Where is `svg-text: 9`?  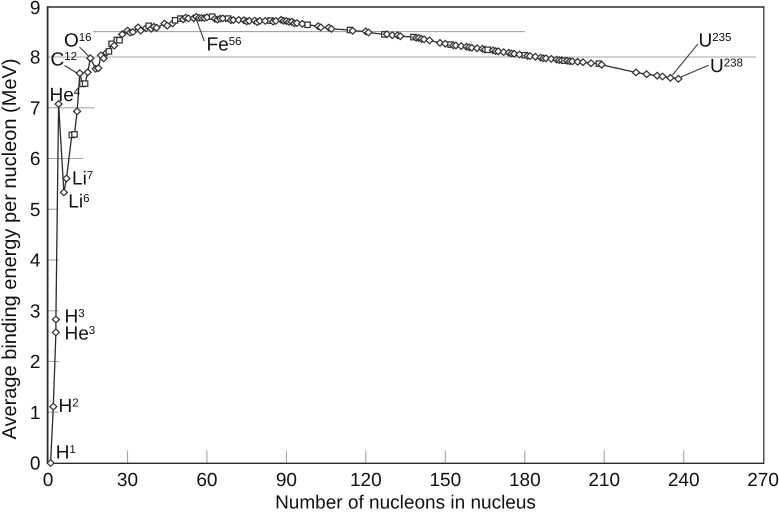
svg-text: 9 is located at coordinates (35, 9).